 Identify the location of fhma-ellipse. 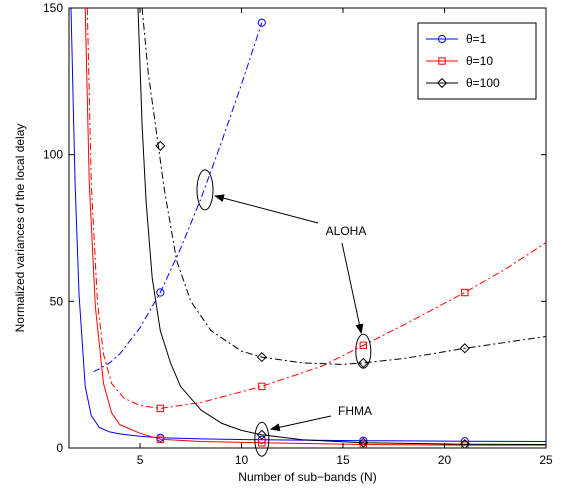
(262, 439).